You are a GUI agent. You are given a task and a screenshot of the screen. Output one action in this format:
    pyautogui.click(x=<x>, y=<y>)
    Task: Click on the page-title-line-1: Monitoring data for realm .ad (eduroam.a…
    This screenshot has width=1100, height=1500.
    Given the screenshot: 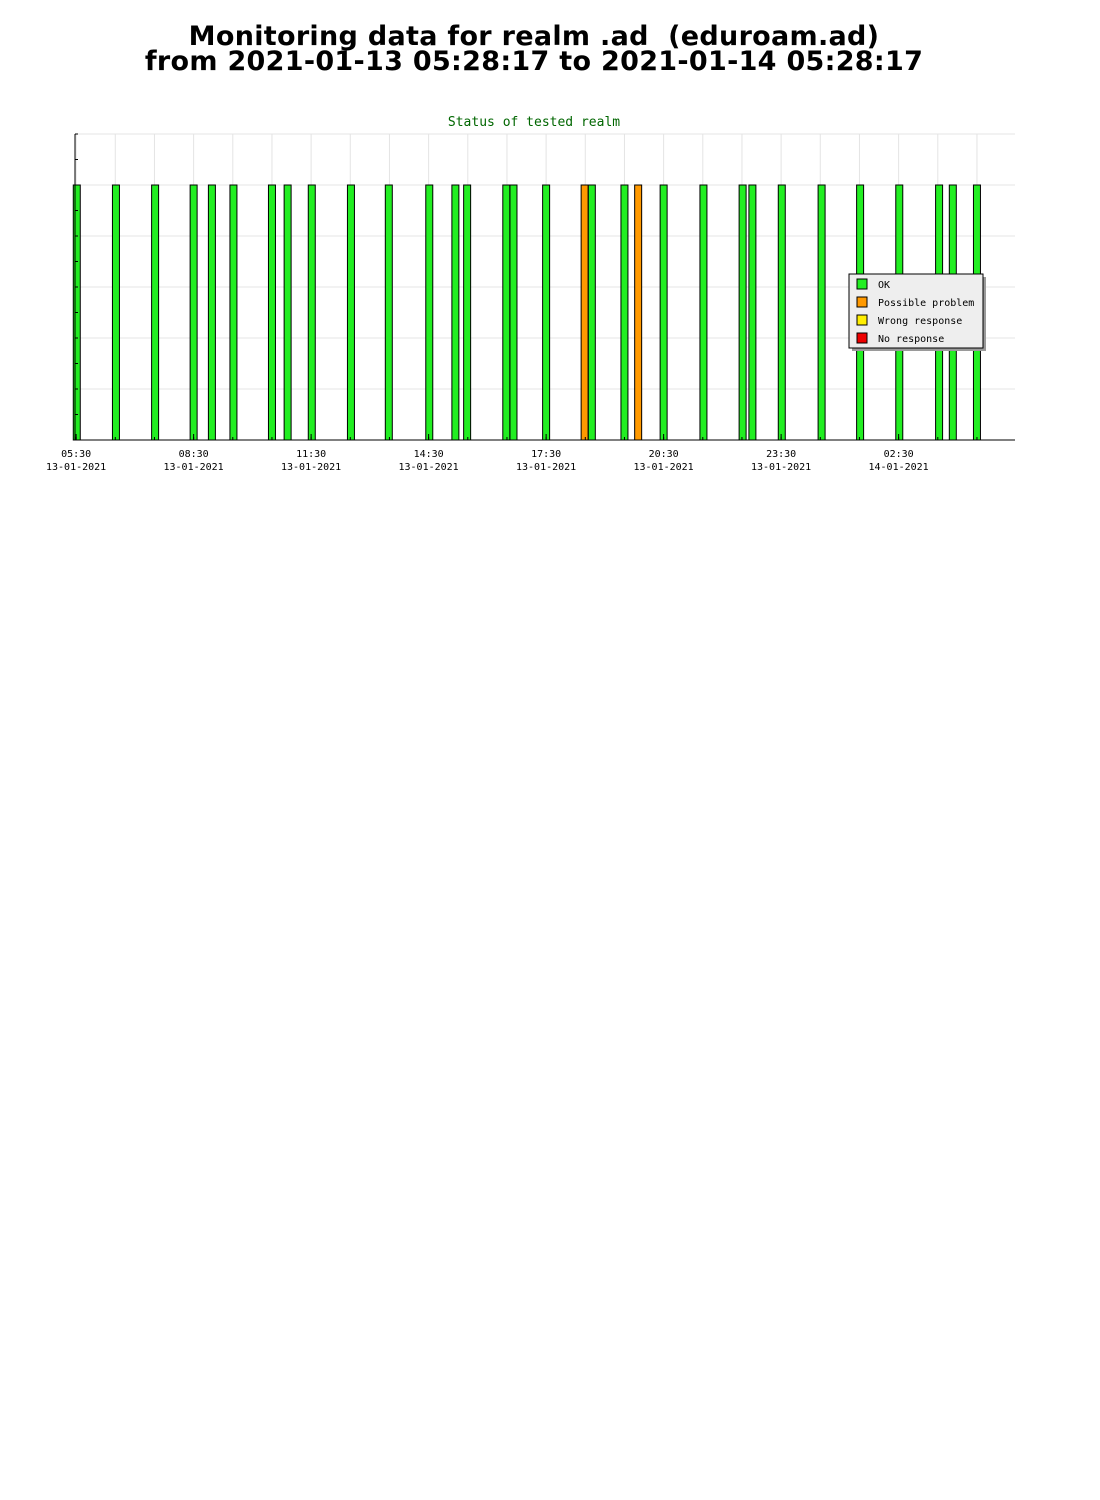 What is the action you would take?
    pyautogui.click(x=534, y=36)
    